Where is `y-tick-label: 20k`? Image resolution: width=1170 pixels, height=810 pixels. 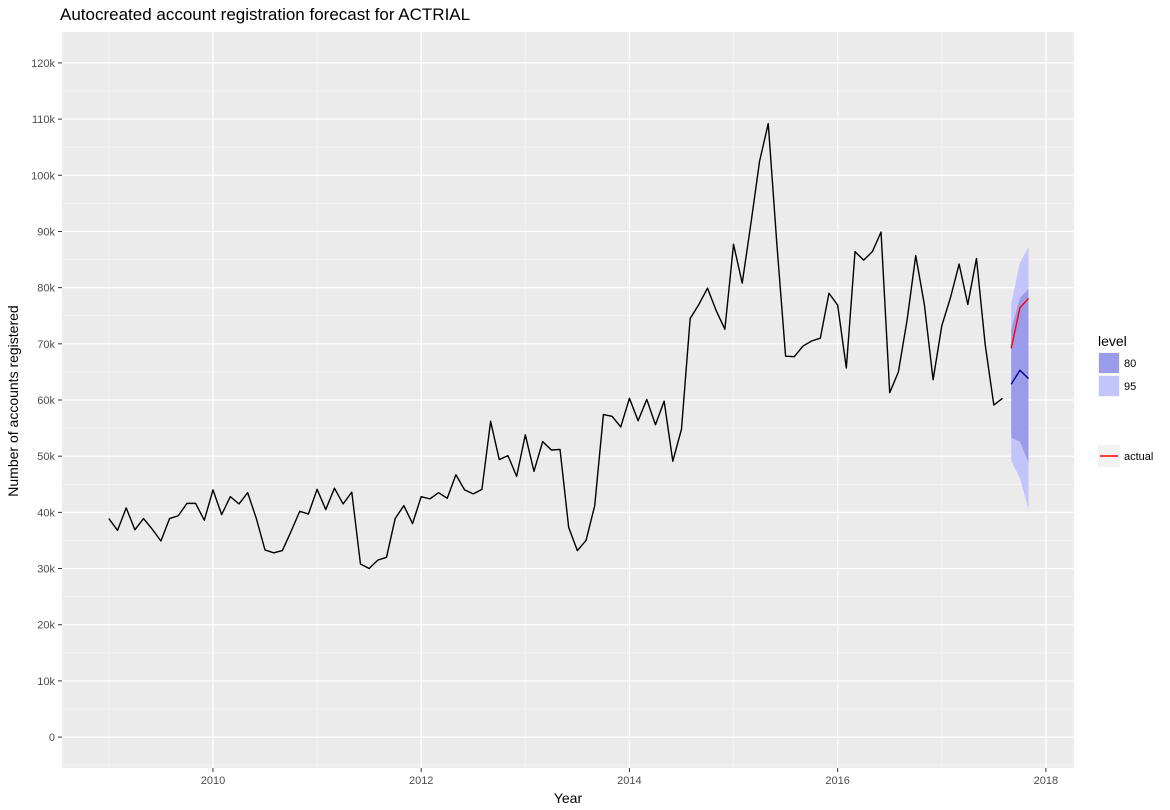
y-tick-label: 20k is located at coordinates (46, 626).